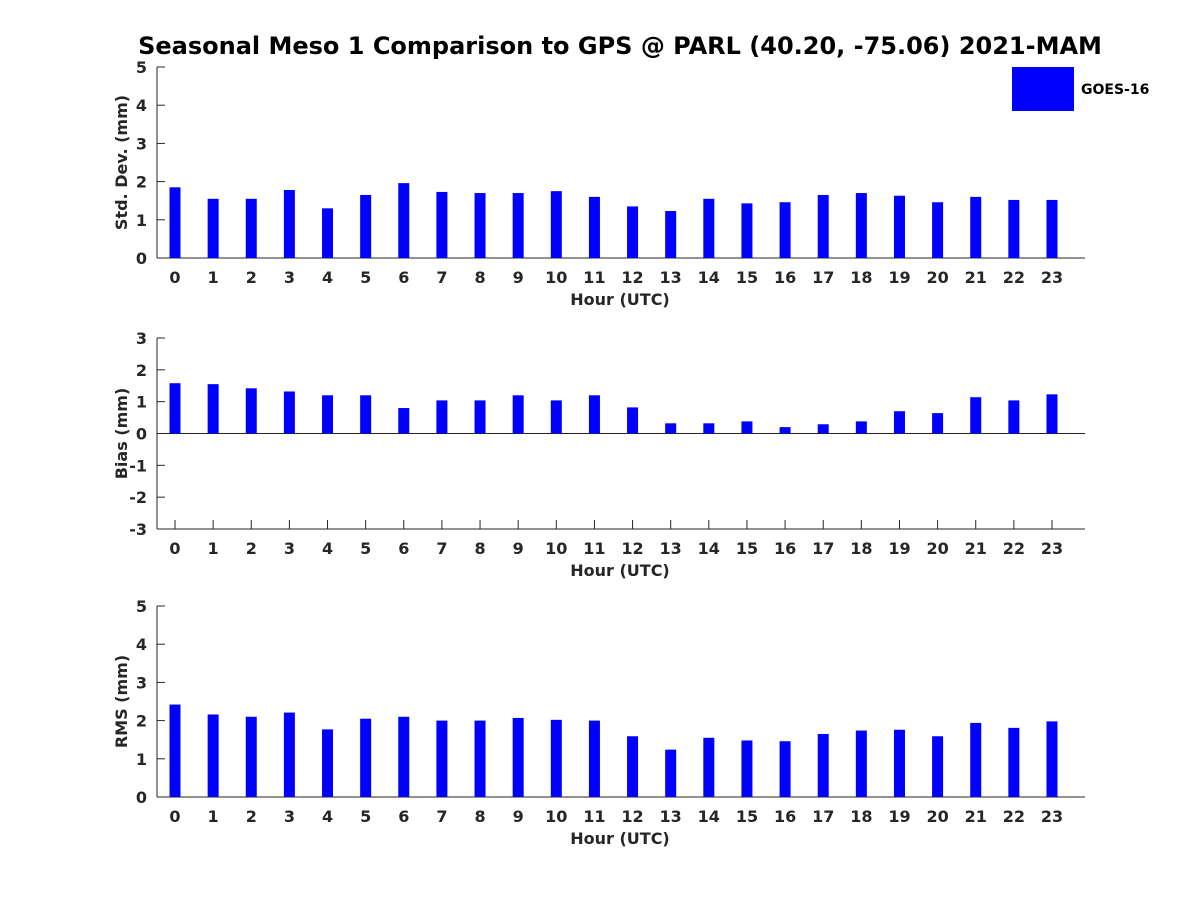 The width and height of the screenshot is (1200, 900). I want to click on x-tick-label: 21, so click(976, 816).